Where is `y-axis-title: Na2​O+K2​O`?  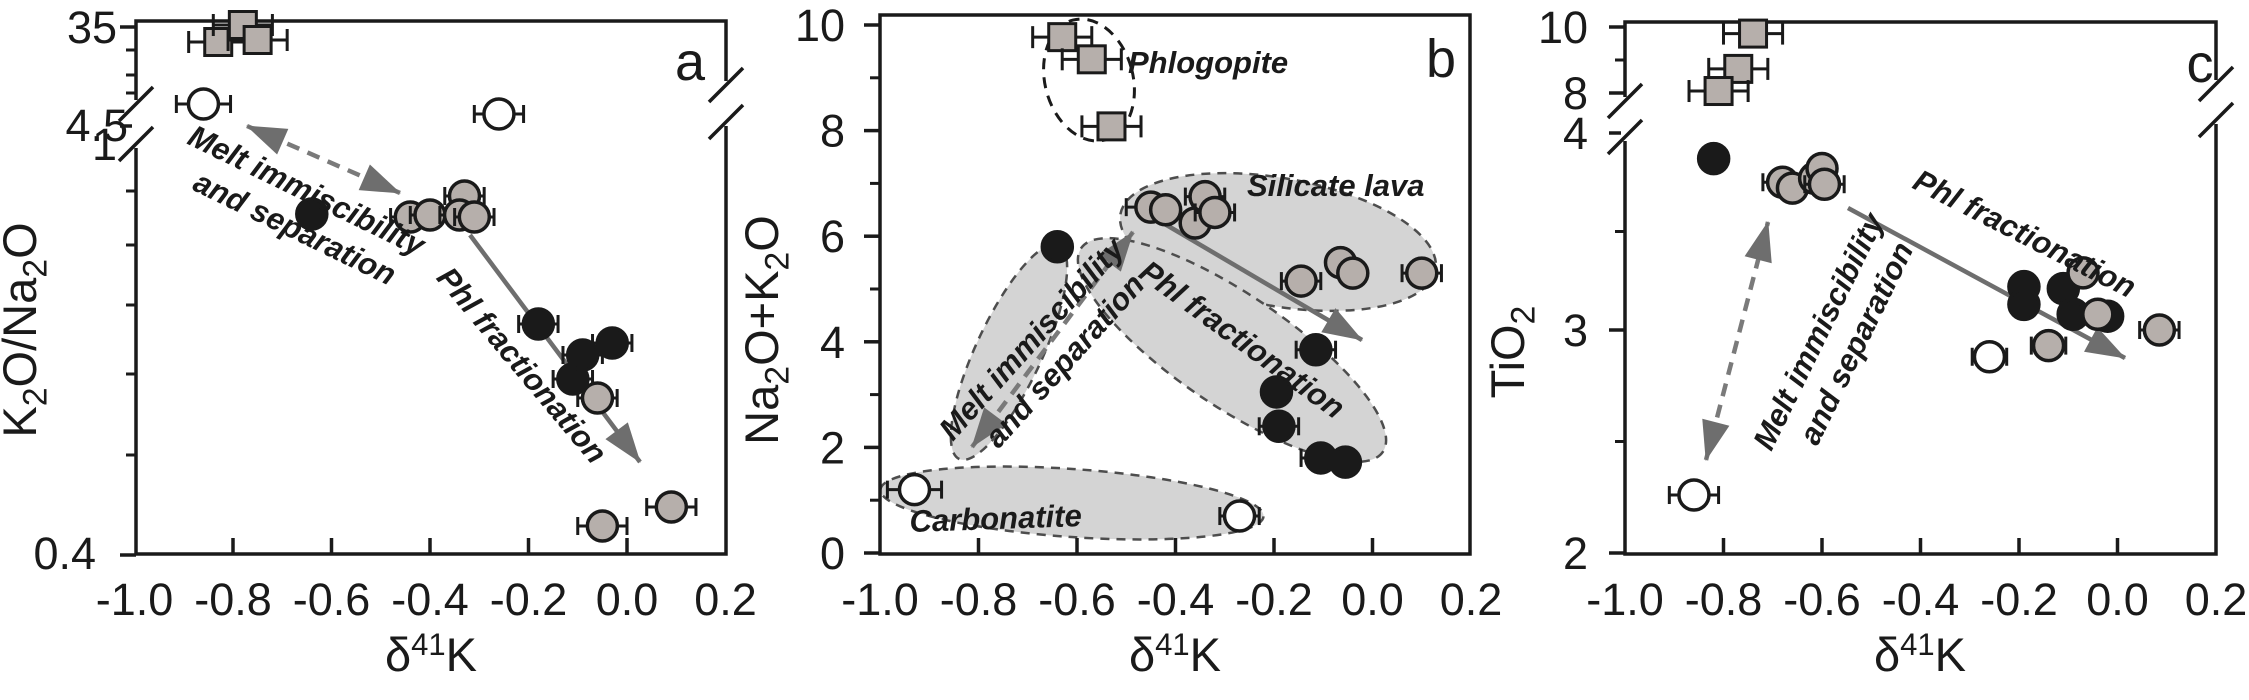 y-axis-title: Na2​O+K2​O is located at coordinates (765, 330).